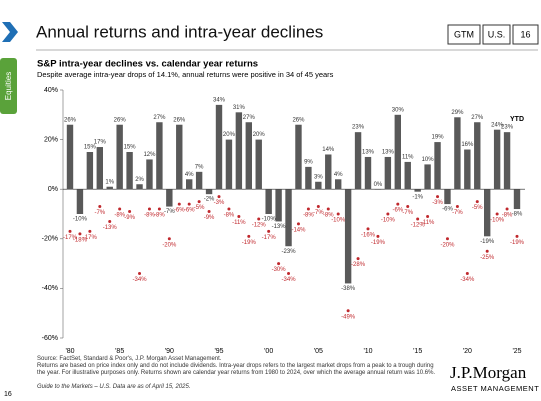 The width and height of the screenshot is (541, 401). I want to click on decline-label: -16%, so click(368, 235).